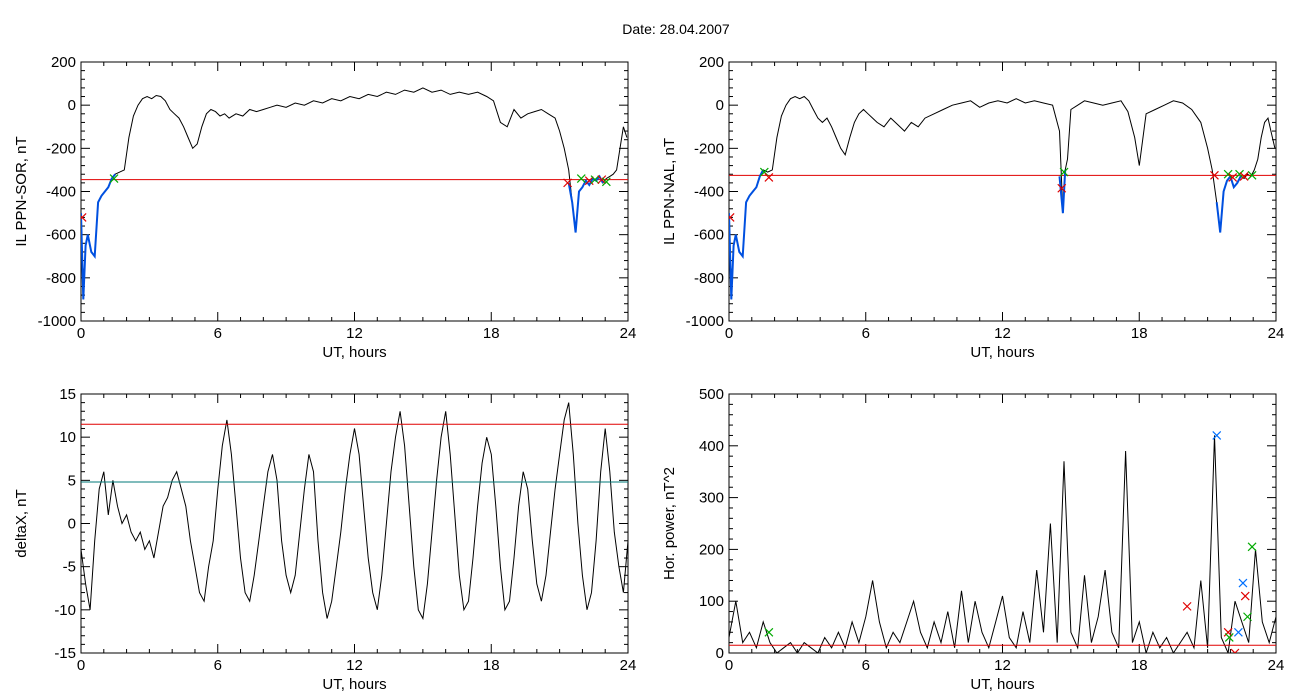  I want to click on y-tick-label: -200, so click(61, 148).